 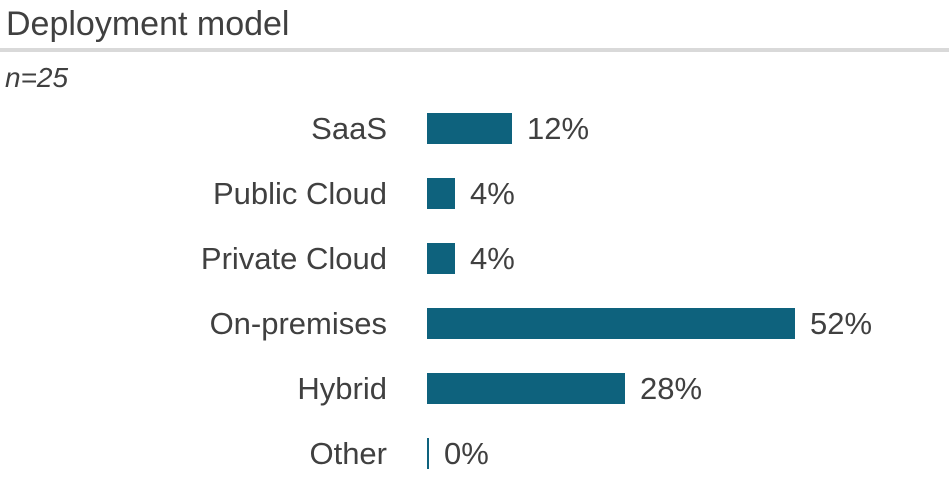 What do you see at coordinates (349, 128) in the screenshot?
I see `category-label: SaaS` at bounding box center [349, 128].